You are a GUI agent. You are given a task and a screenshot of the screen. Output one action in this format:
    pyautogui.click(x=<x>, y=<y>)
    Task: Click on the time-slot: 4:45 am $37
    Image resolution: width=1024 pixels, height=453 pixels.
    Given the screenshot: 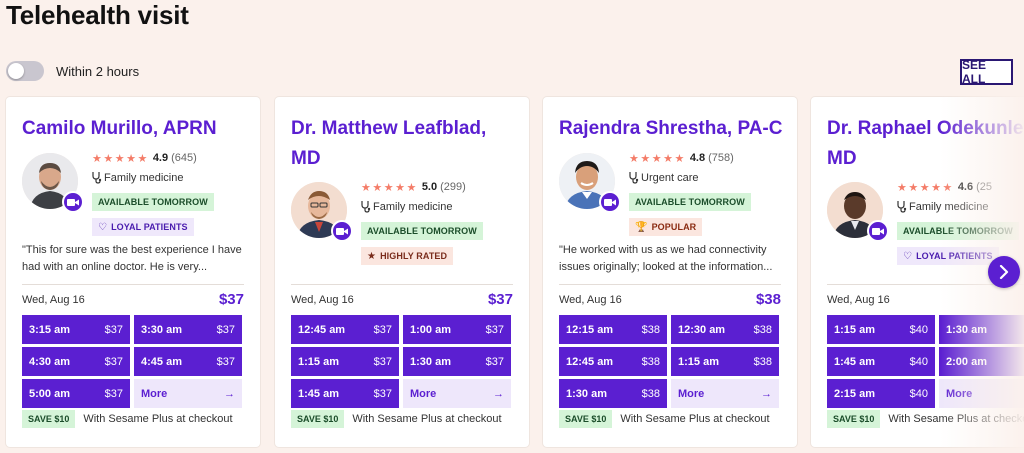 What is the action you would take?
    pyautogui.click(x=188, y=361)
    